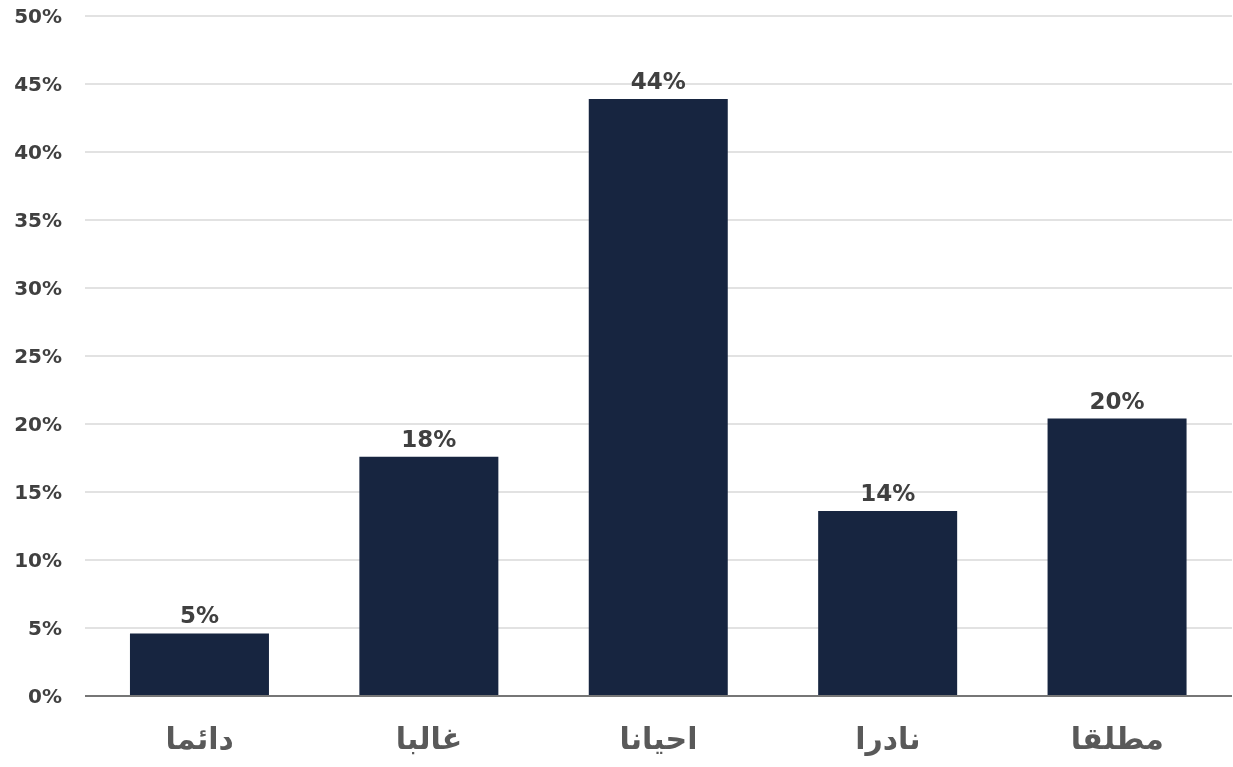 This screenshot has width=1233, height=767. What do you see at coordinates (45, 696) in the screenshot?
I see `y-tick-label: 0%` at bounding box center [45, 696].